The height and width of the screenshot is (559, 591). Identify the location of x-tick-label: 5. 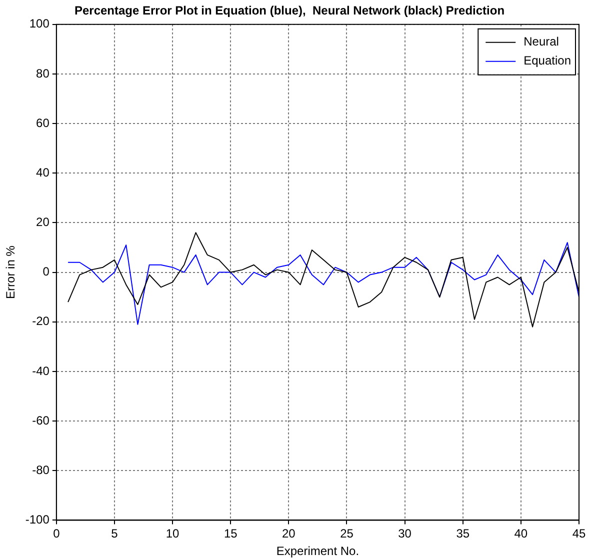
(114, 533).